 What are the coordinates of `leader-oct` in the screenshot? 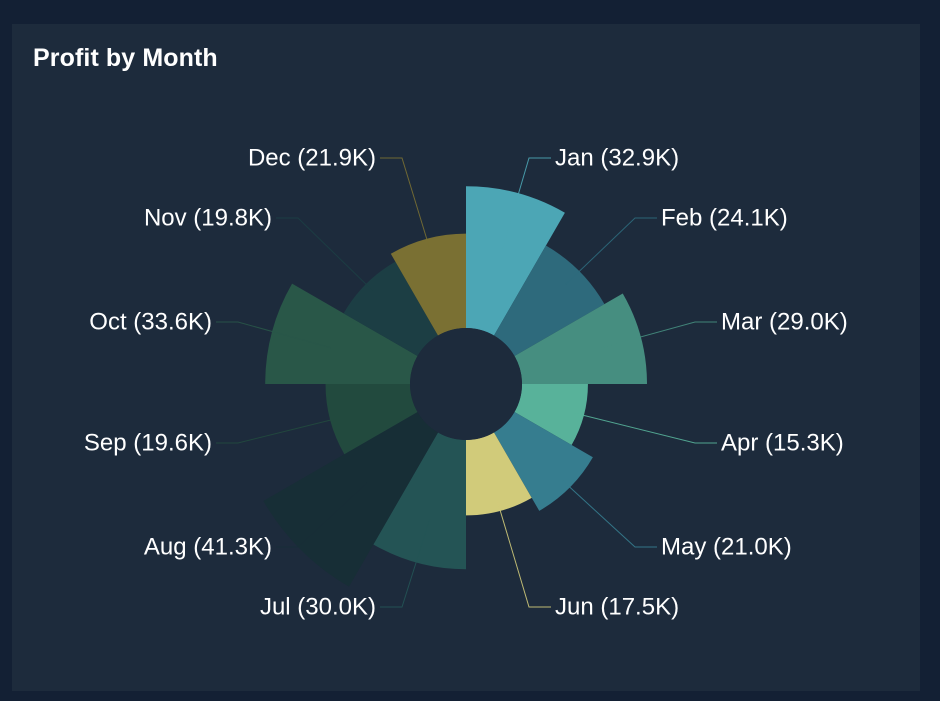 It's located at (273, 335).